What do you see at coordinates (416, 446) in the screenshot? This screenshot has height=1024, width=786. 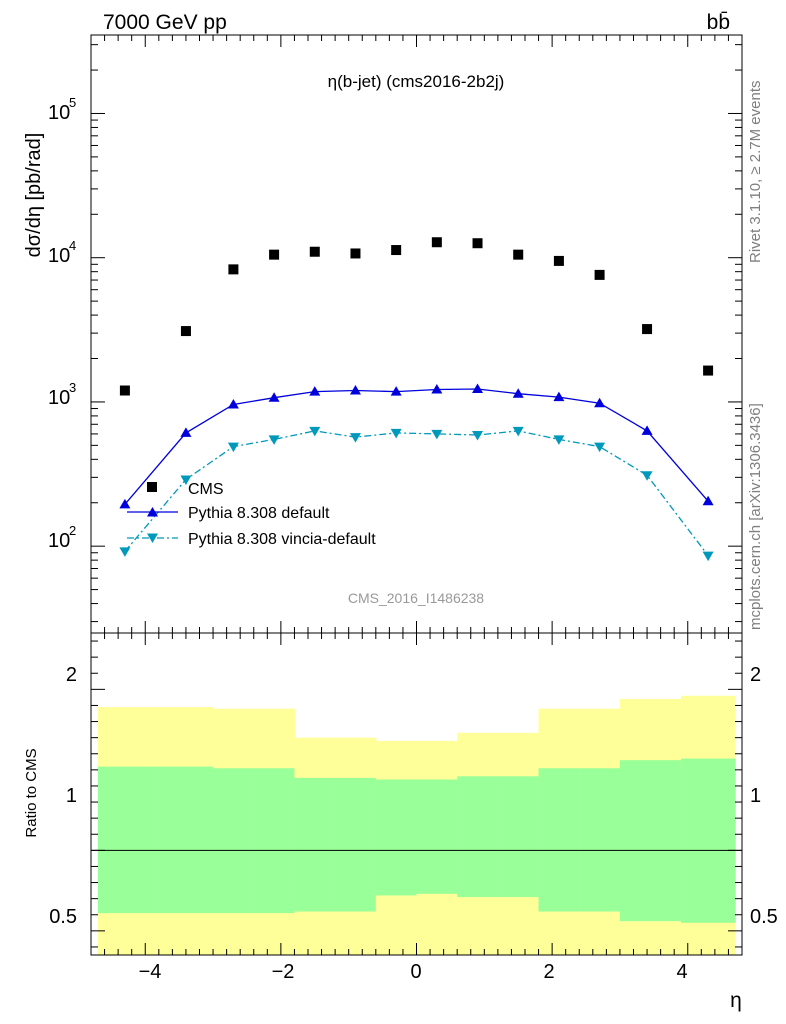 I see `series-line-pythia-default` at bounding box center [416, 446].